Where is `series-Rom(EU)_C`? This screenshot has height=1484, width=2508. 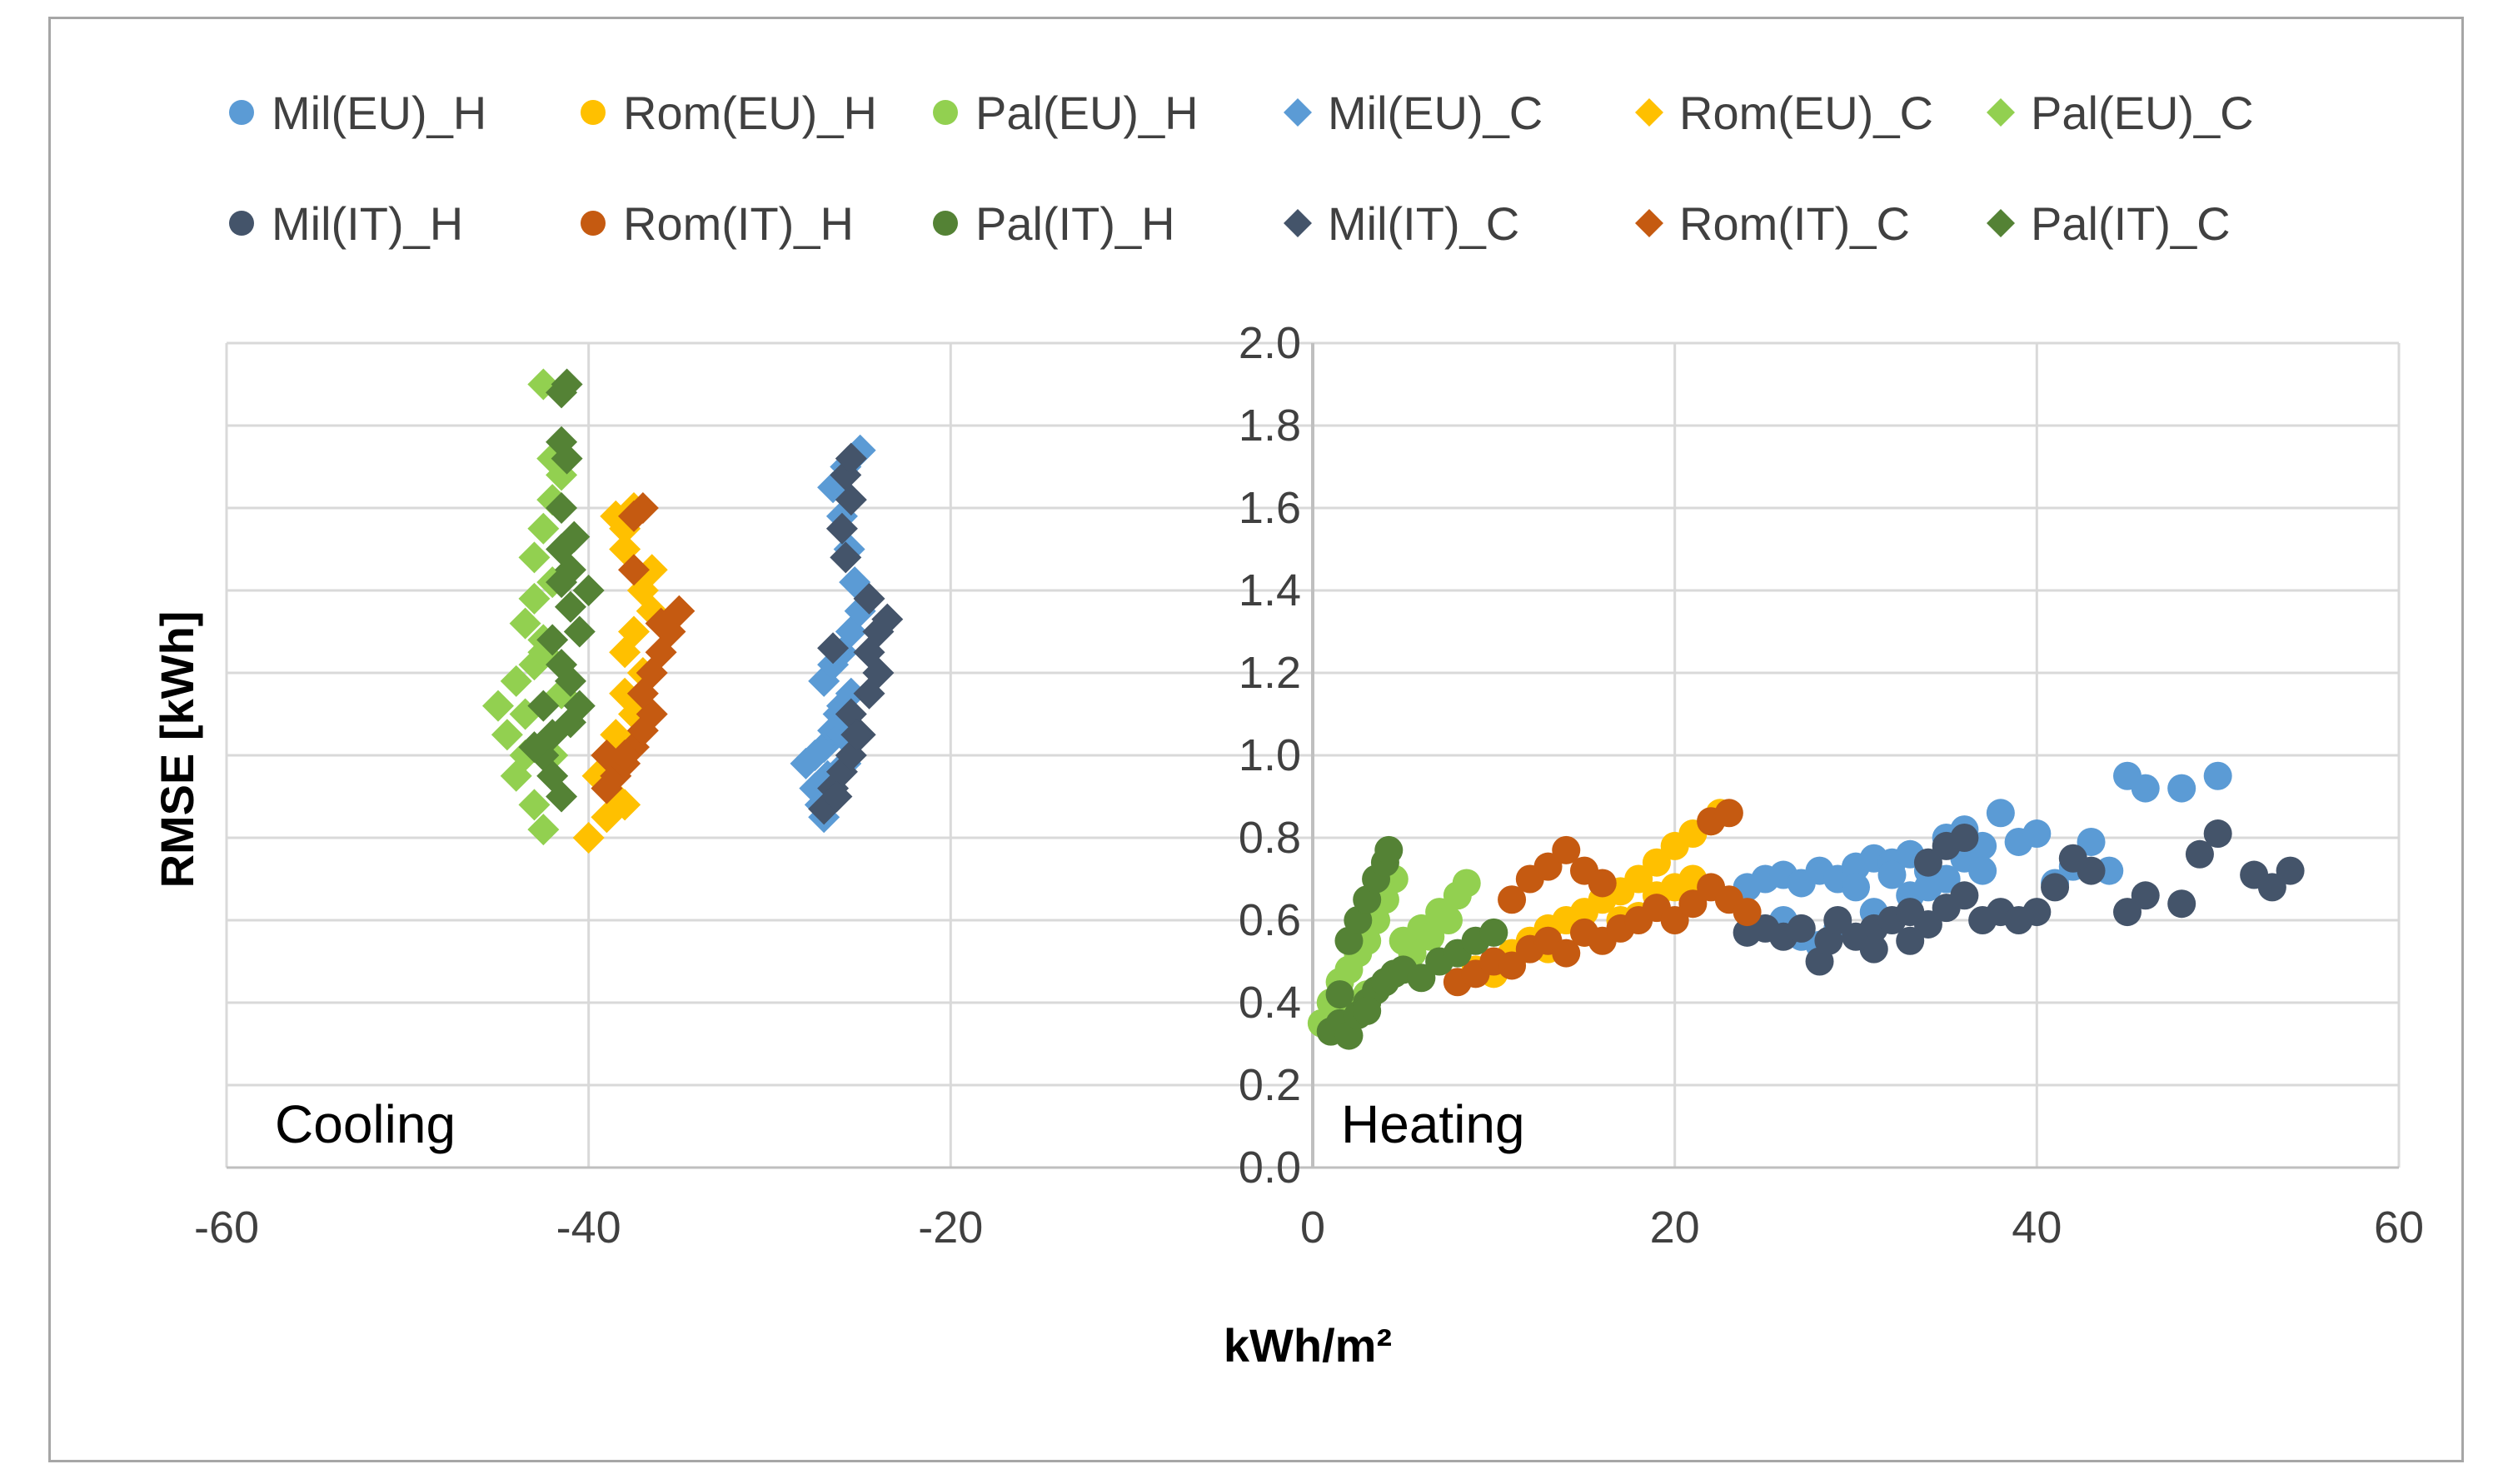 series-Rom(EU)_C is located at coordinates (620, 673).